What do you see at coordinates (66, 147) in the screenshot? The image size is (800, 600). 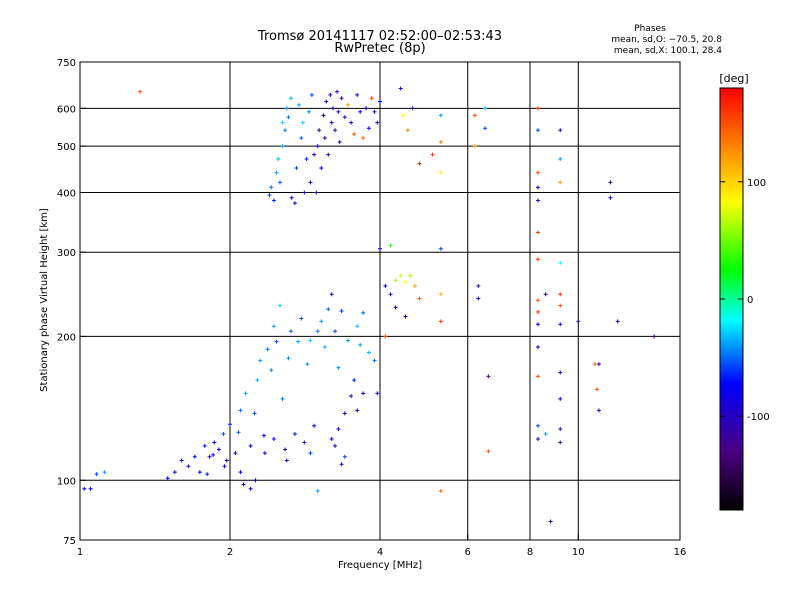 I see `y-tick-label: 500` at bounding box center [66, 147].